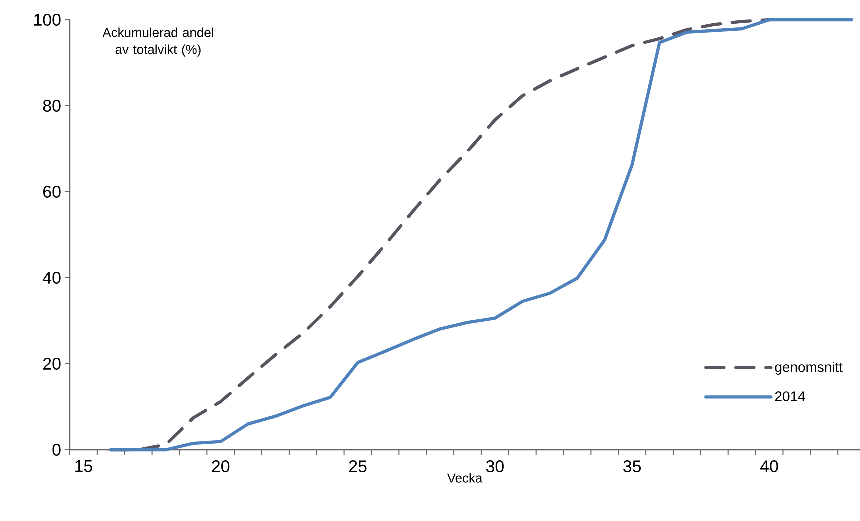  I want to click on y-tick-label: 0, so click(56, 450).